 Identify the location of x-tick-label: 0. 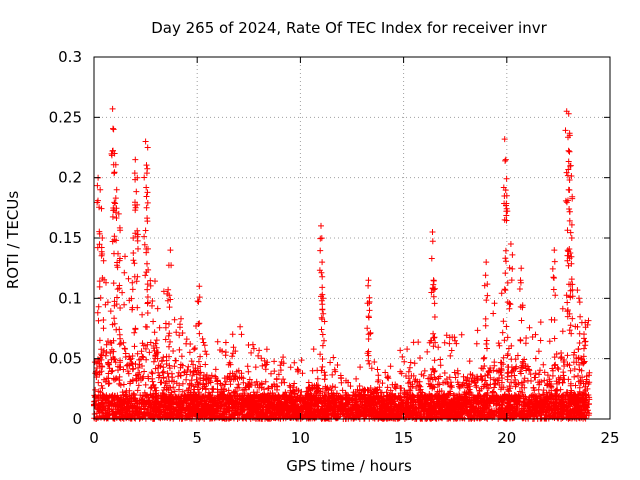
(94, 438).